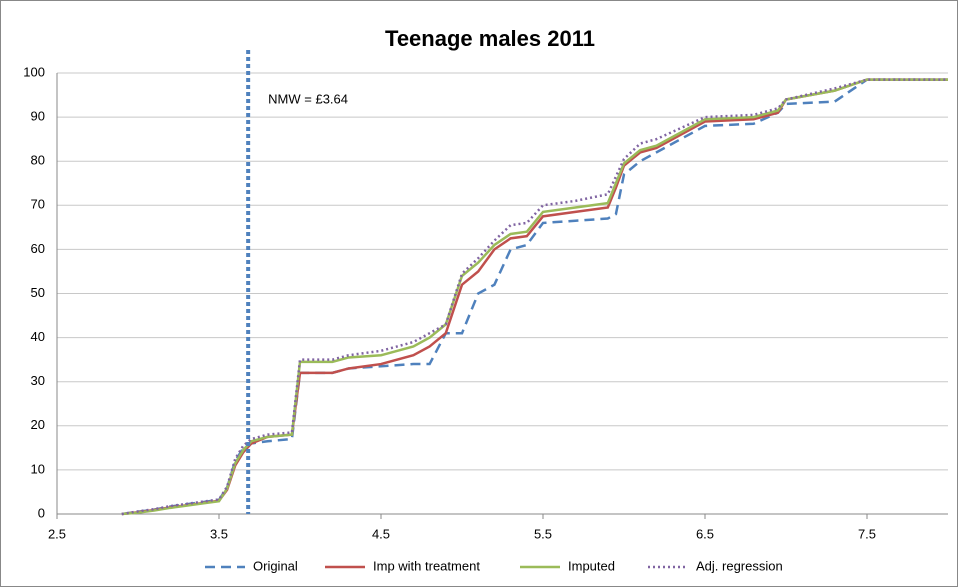 The height and width of the screenshot is (587, 958). What do you see at coordinates (38, 160) in the screenshot?
I see `y-tick-label: 80` at bounding box center [38, 160].